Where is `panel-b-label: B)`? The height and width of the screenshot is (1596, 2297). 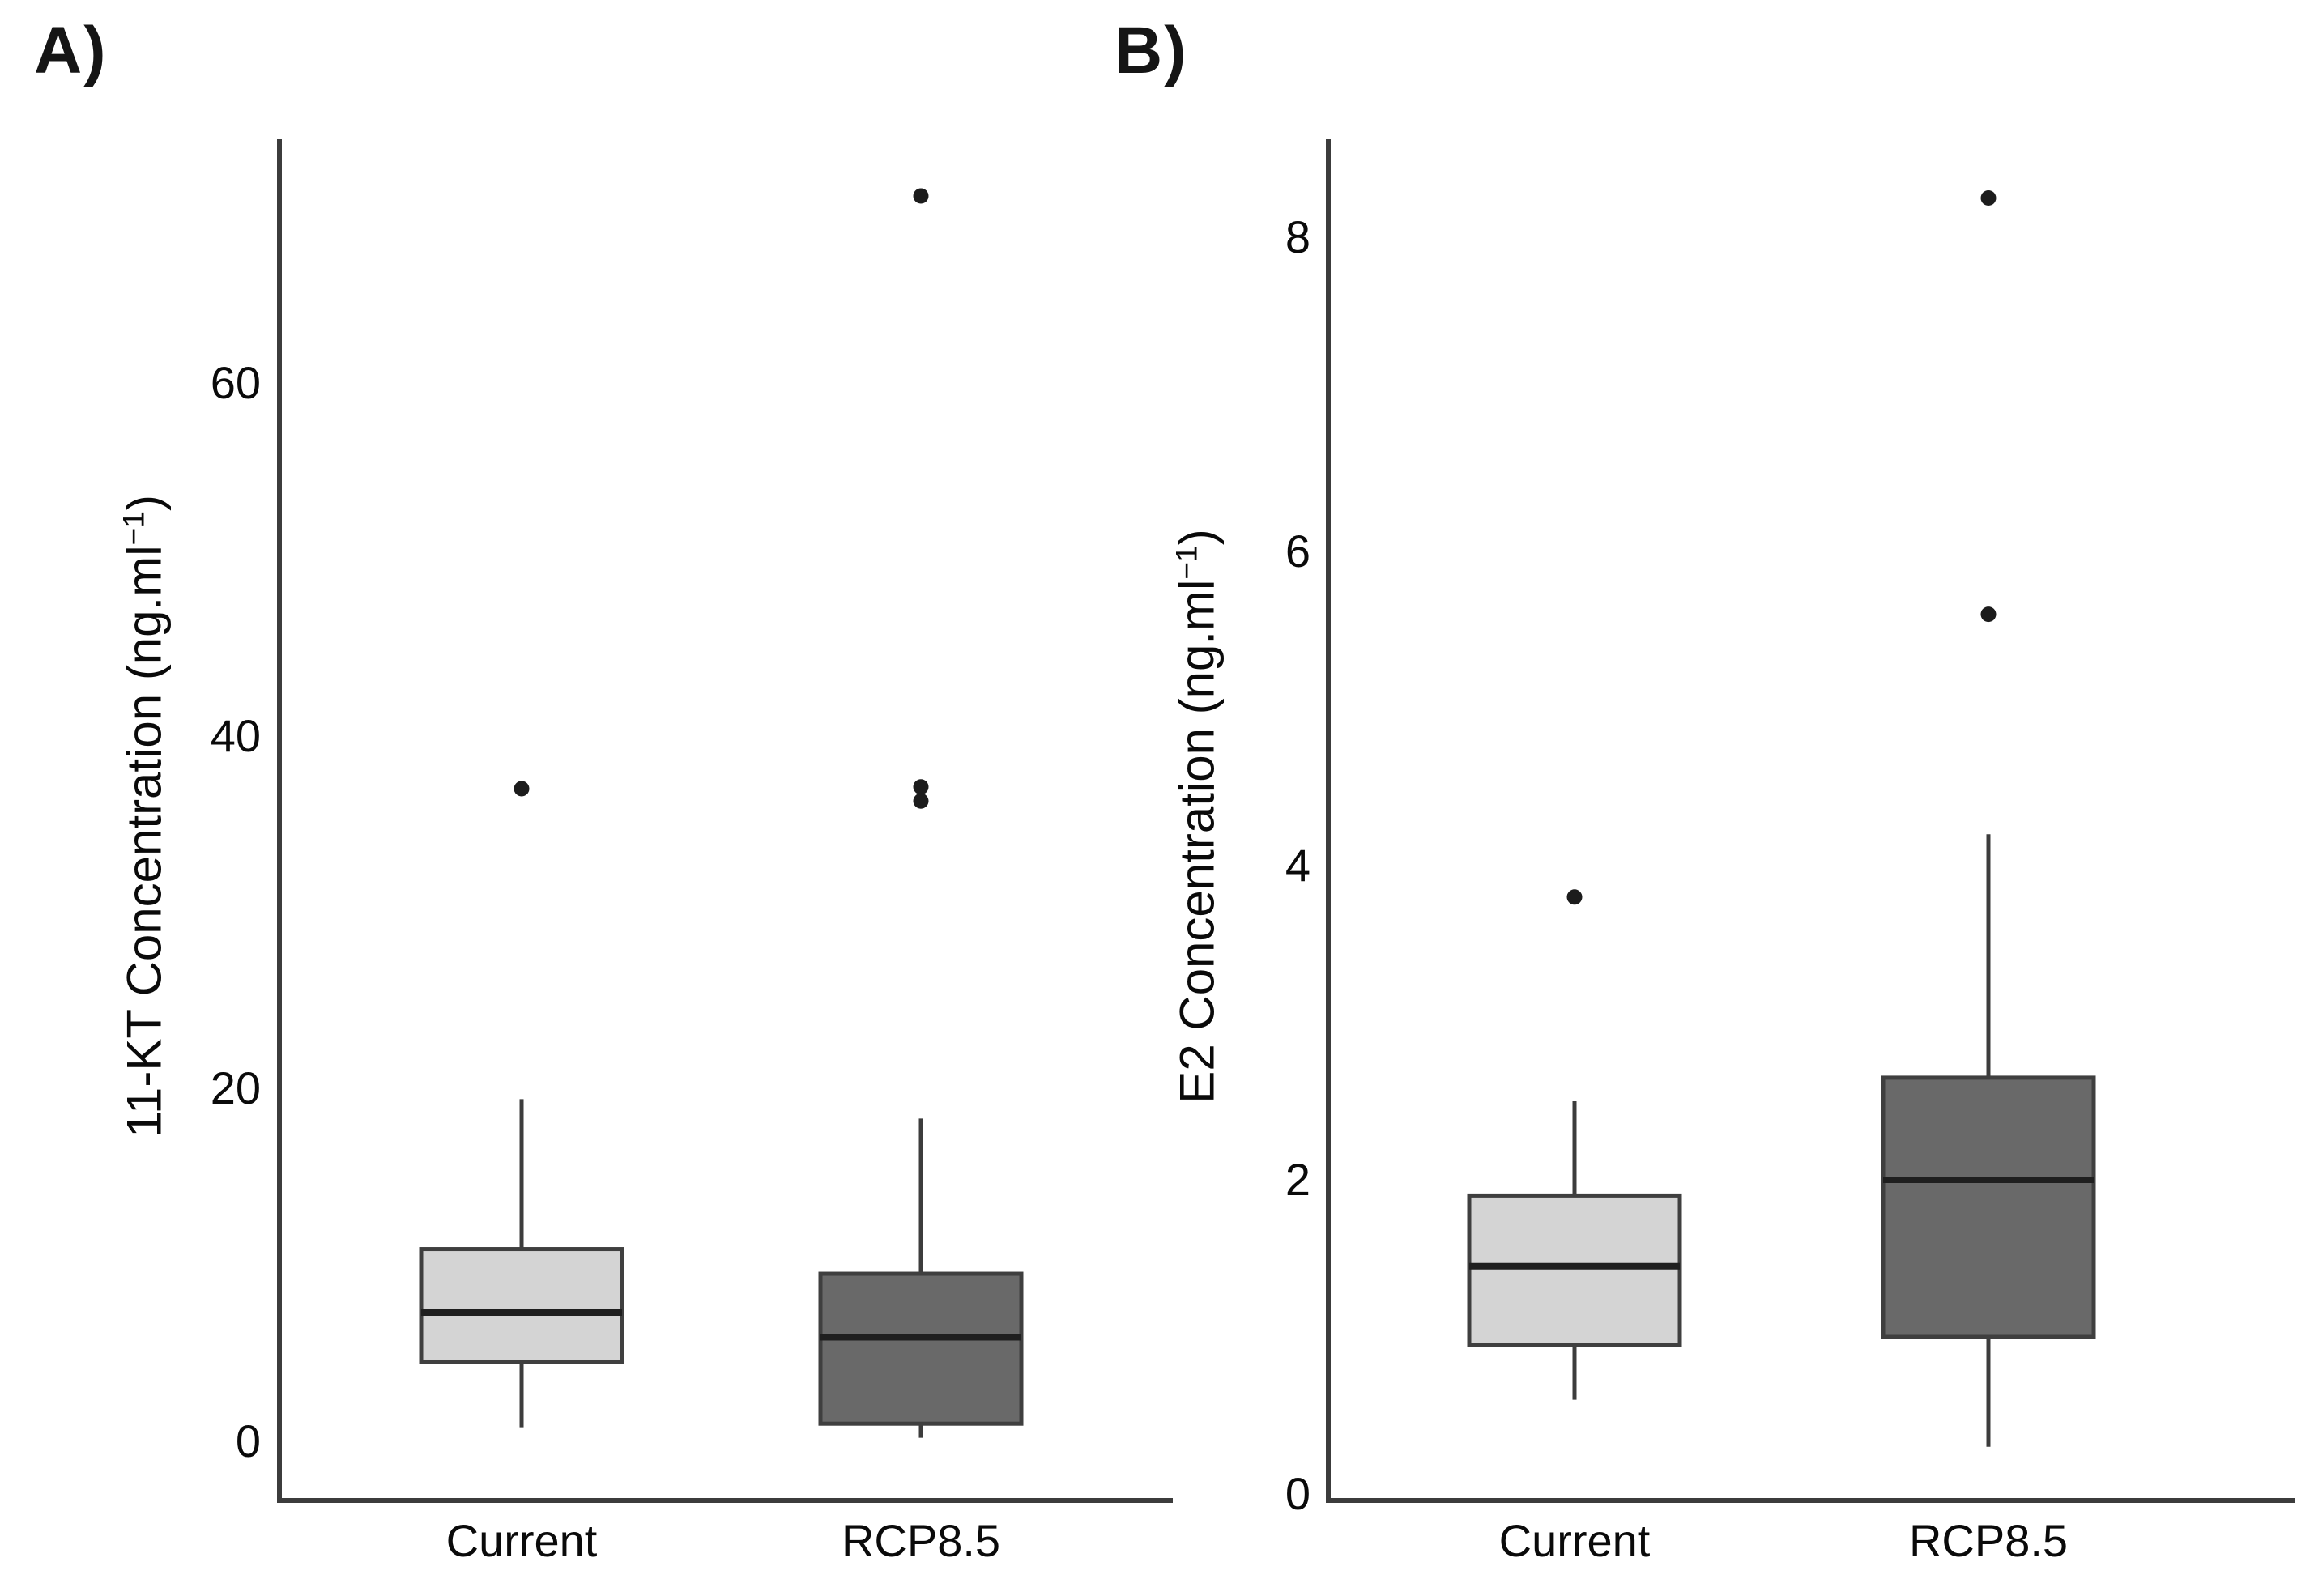
panel-b-label: B) is located at coordinates (1151, 50).